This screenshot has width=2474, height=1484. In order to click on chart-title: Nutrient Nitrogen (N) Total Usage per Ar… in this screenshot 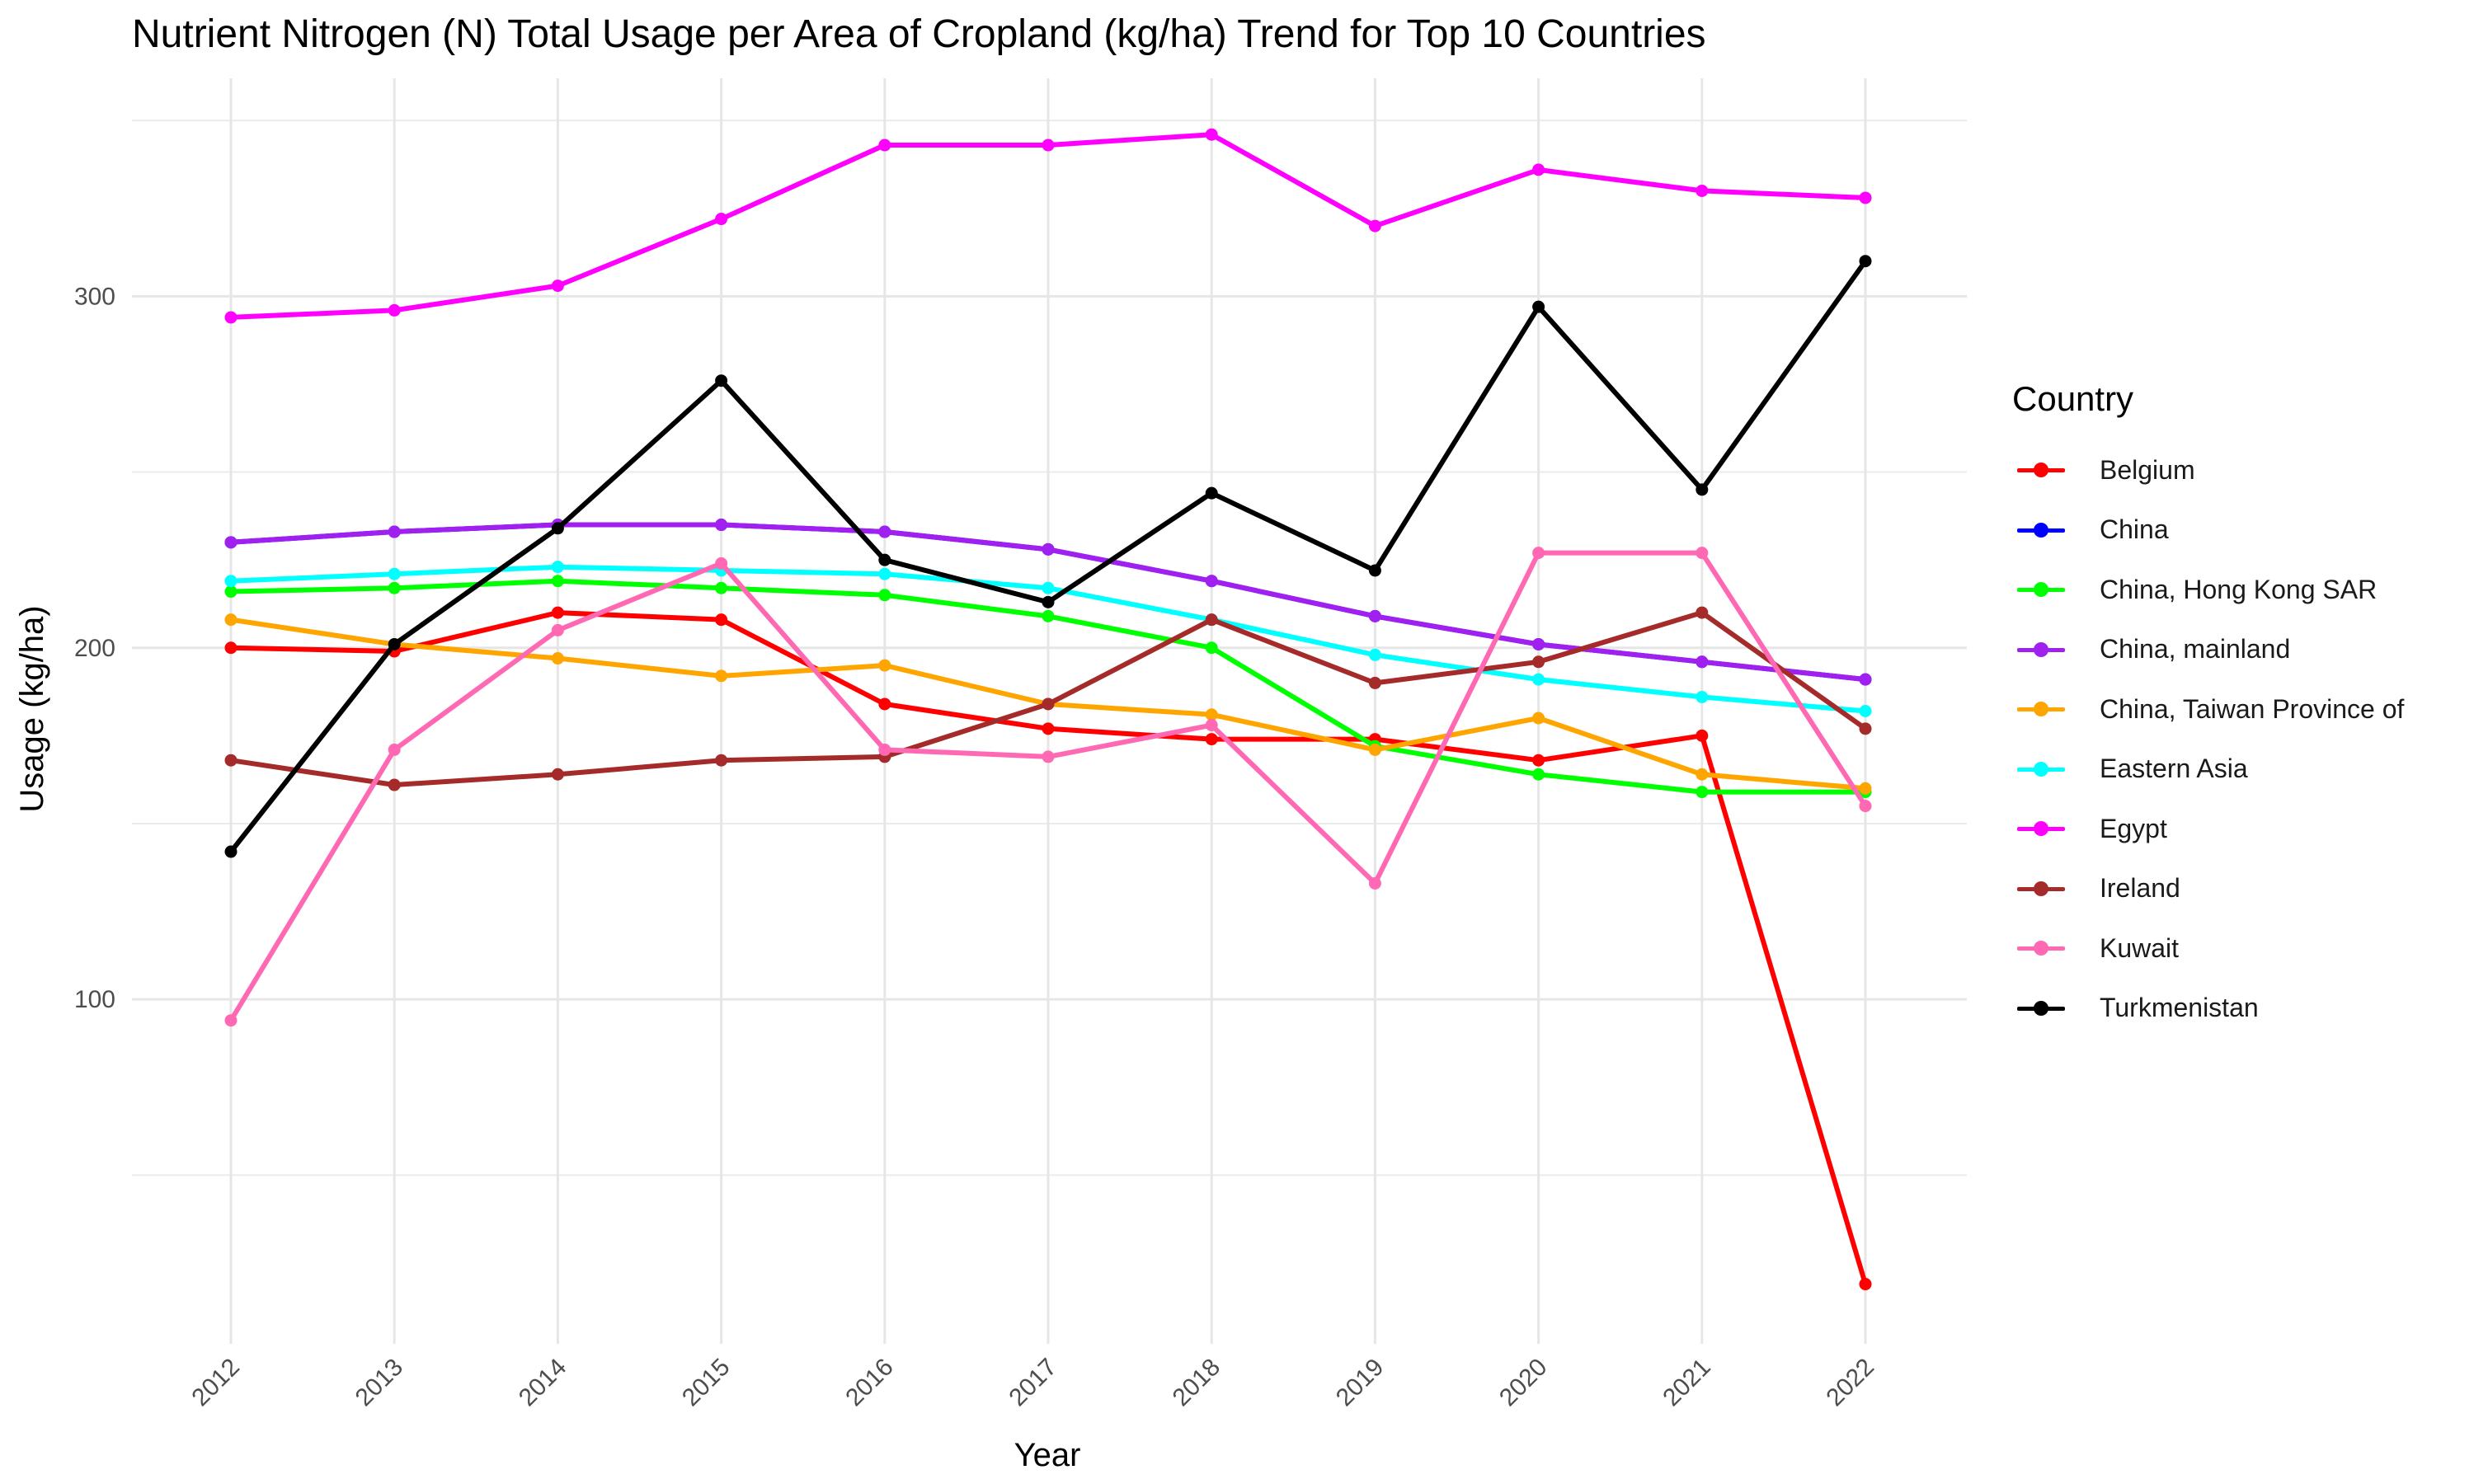, I will do `click(919, 34)`.